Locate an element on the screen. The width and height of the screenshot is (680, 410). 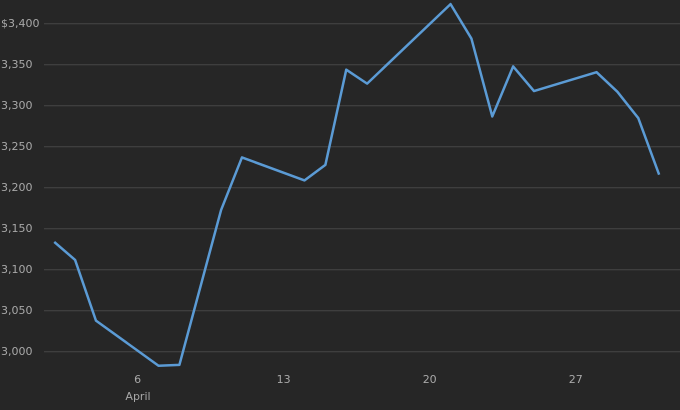
y-tick-label: 3,350 is located at coordinates (17, 64).